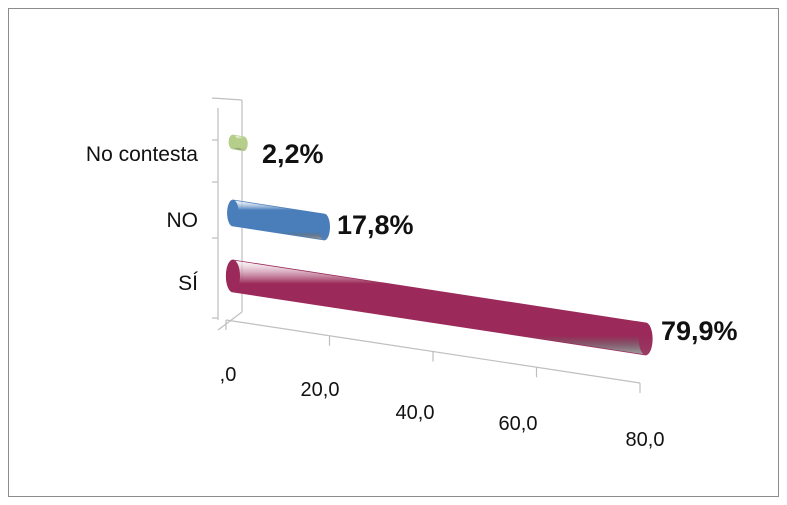  I want to click on category-label: SÍ, so click(188, 283).